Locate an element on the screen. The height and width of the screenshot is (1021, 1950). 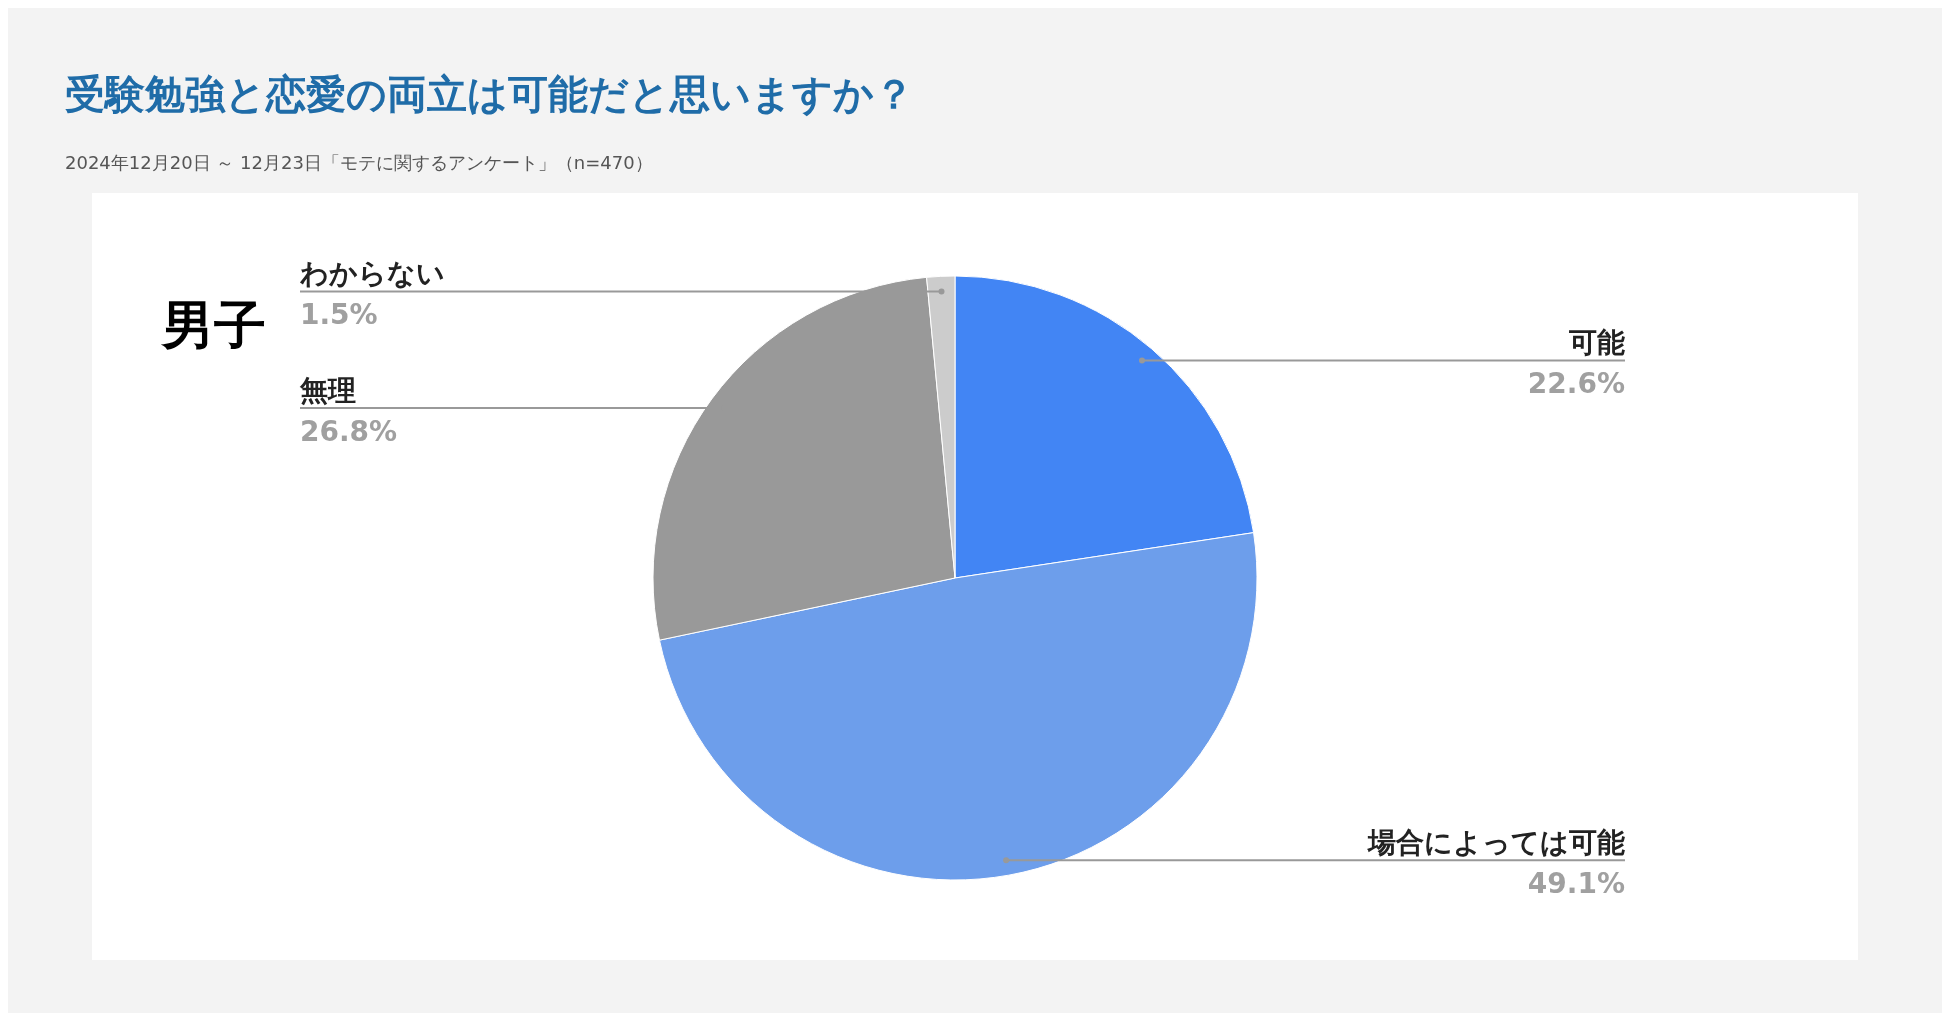
text: 男子 is located at coordinates (213, 325).